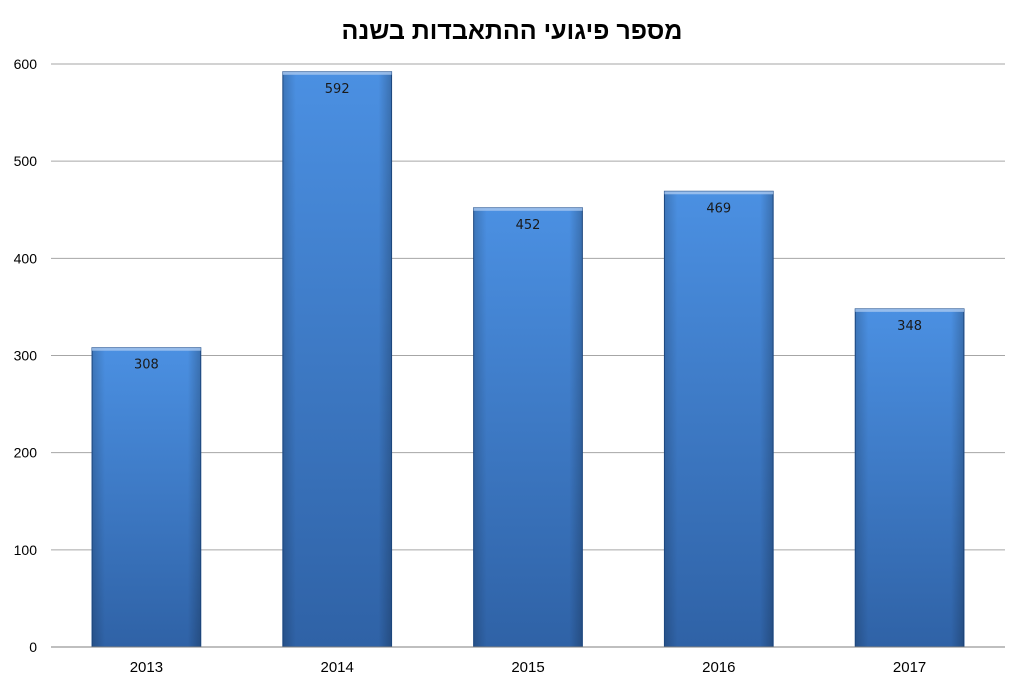 The height and width of the screenshot is (686, 1024). Describe the element at coordinates (512, 31) in the screenshot. I see `chart-title: מספר פיגועי ההתאבדות בשנה` at that location.